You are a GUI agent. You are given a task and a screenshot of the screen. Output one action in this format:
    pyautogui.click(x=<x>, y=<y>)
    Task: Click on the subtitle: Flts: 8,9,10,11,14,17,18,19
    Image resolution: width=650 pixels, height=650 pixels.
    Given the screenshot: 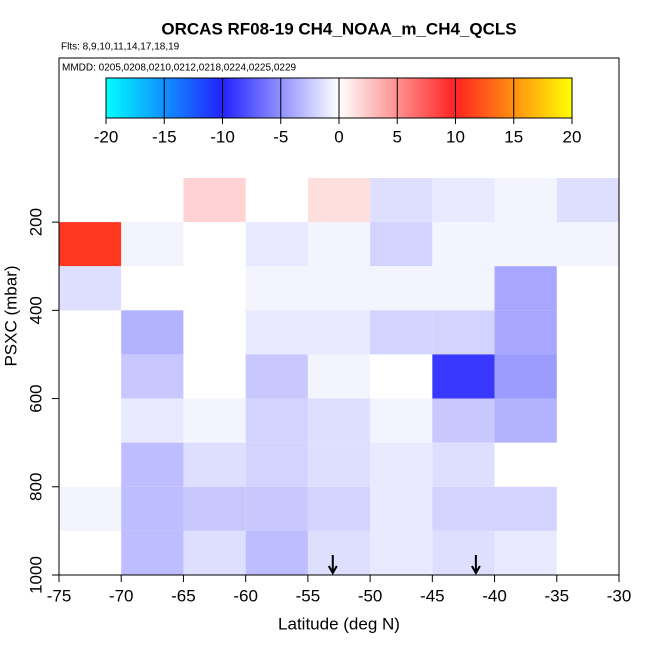 What is the action you would take?
    pyautogui.click(x=120, y=47)
    